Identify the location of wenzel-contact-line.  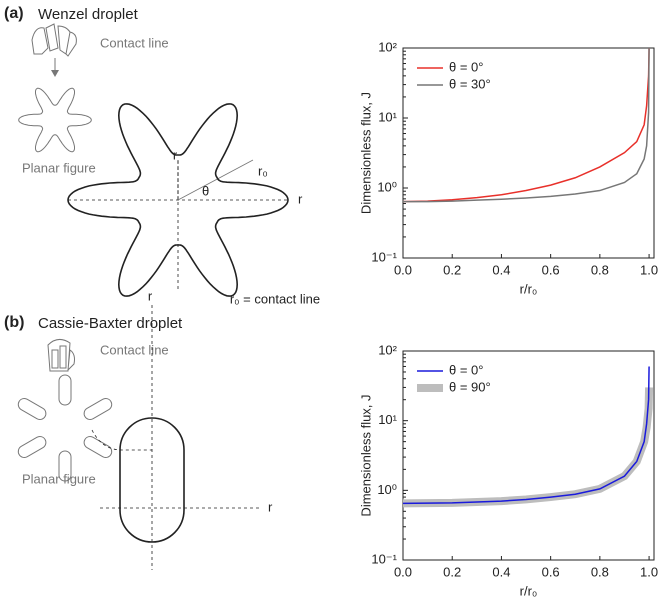
(178, 200).